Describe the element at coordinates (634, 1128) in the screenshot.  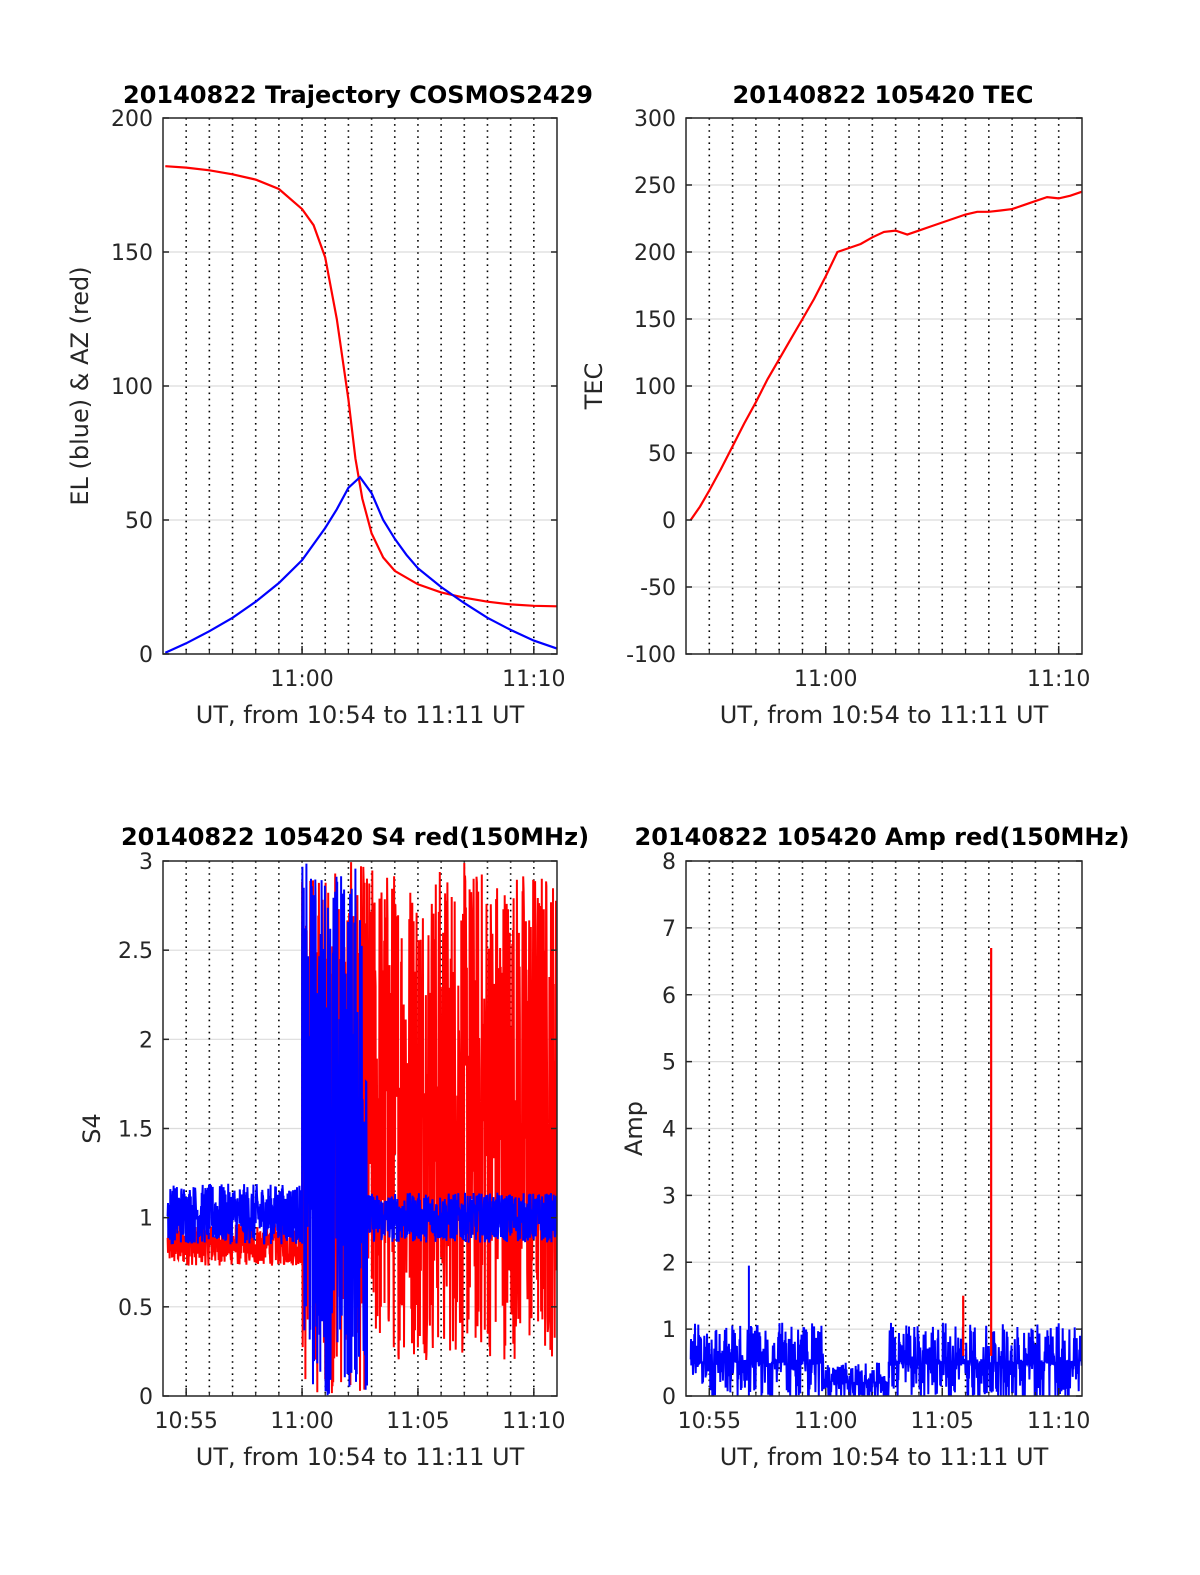
I see `y-axis-label: Amp` at that location.